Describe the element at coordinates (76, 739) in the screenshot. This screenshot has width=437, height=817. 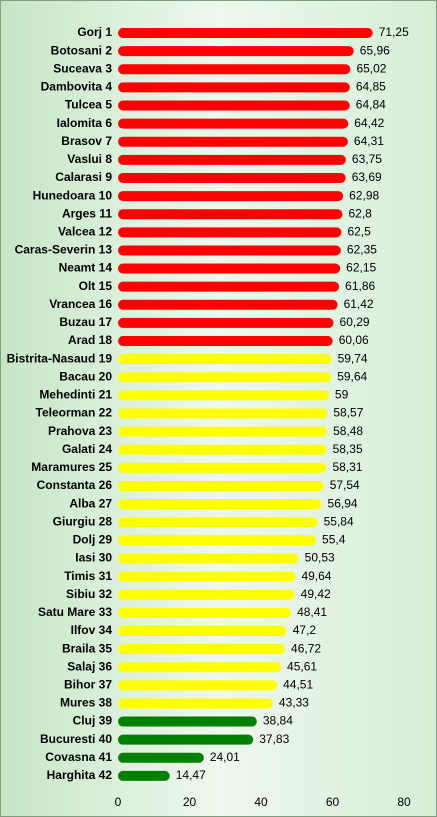
I see `y-tick-label: Bucuresti 40` at that location.